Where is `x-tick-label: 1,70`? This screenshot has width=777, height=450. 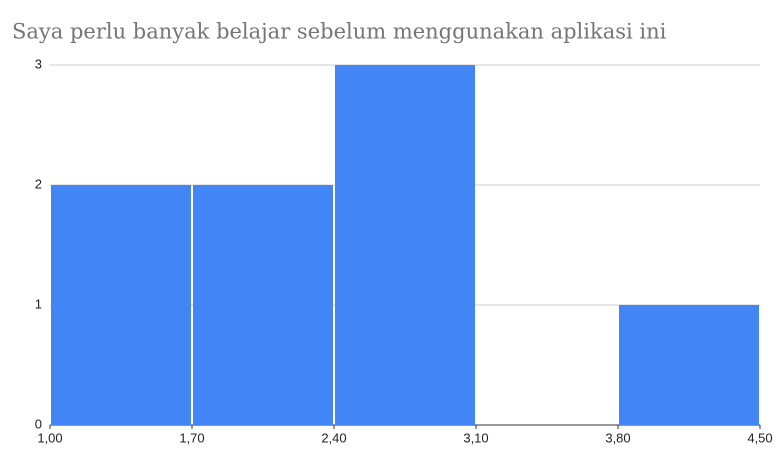 x-tick-label: 1,70 is located at coordinates (191, 437).